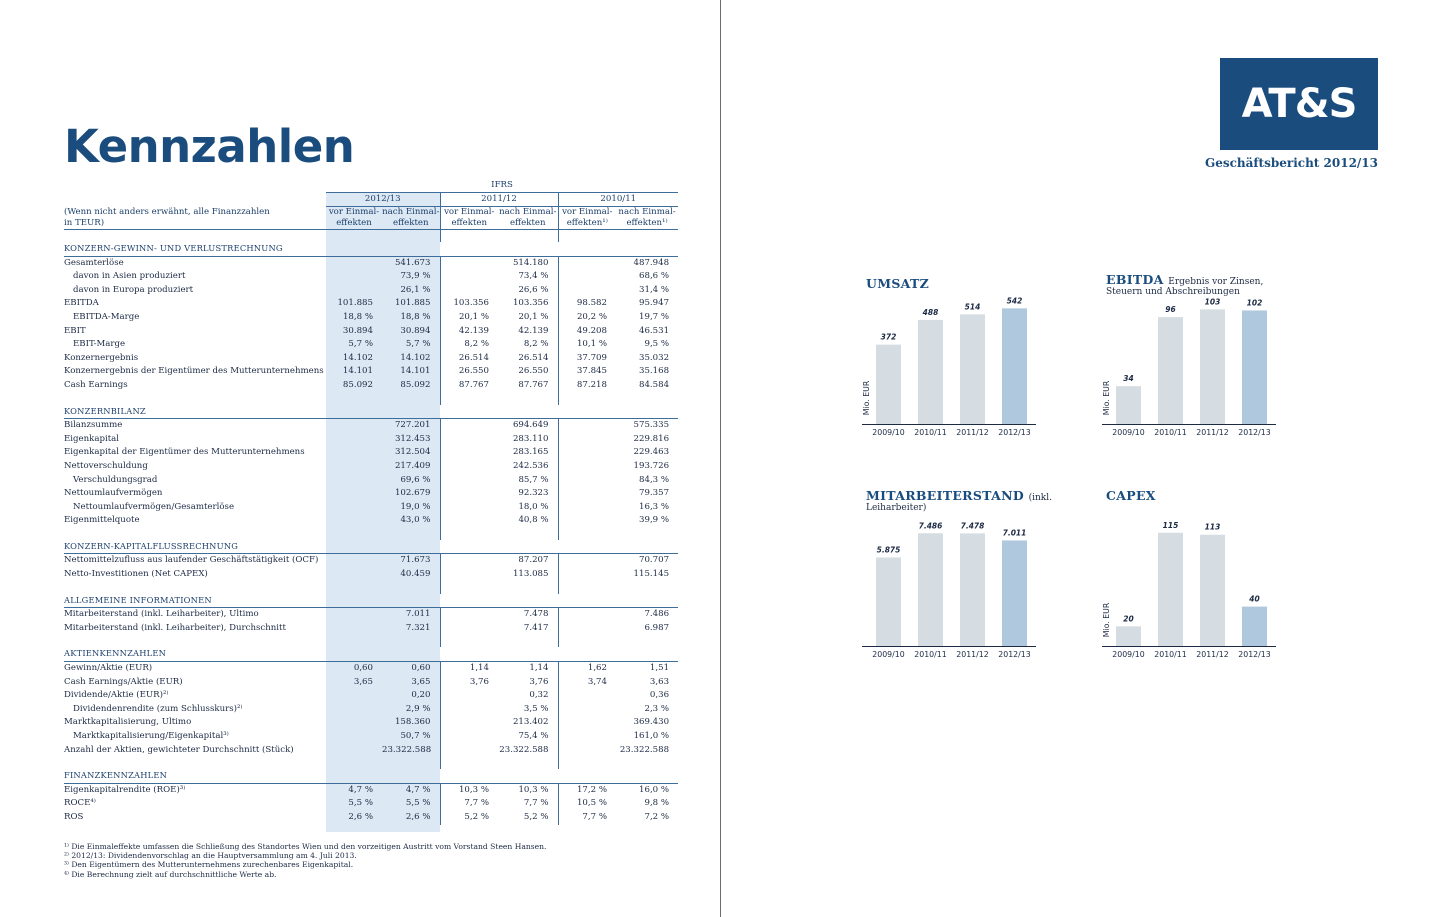 The image size is (1440, 917). What do you see at coordinates (116, 695) in the screenshot?
I see `row-label: Dividende/Aktie (EUR)²⁾` at bounding box center [116, 695].